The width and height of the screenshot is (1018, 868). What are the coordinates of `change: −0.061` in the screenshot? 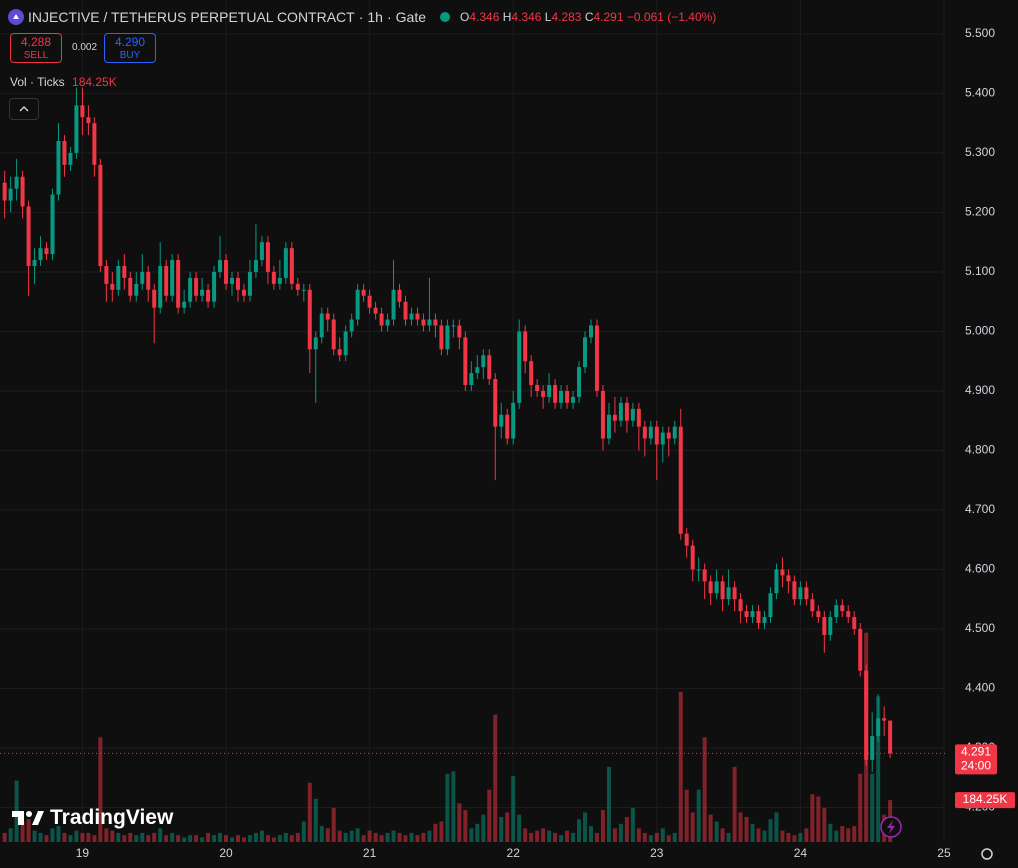 It's located at (645, 17).